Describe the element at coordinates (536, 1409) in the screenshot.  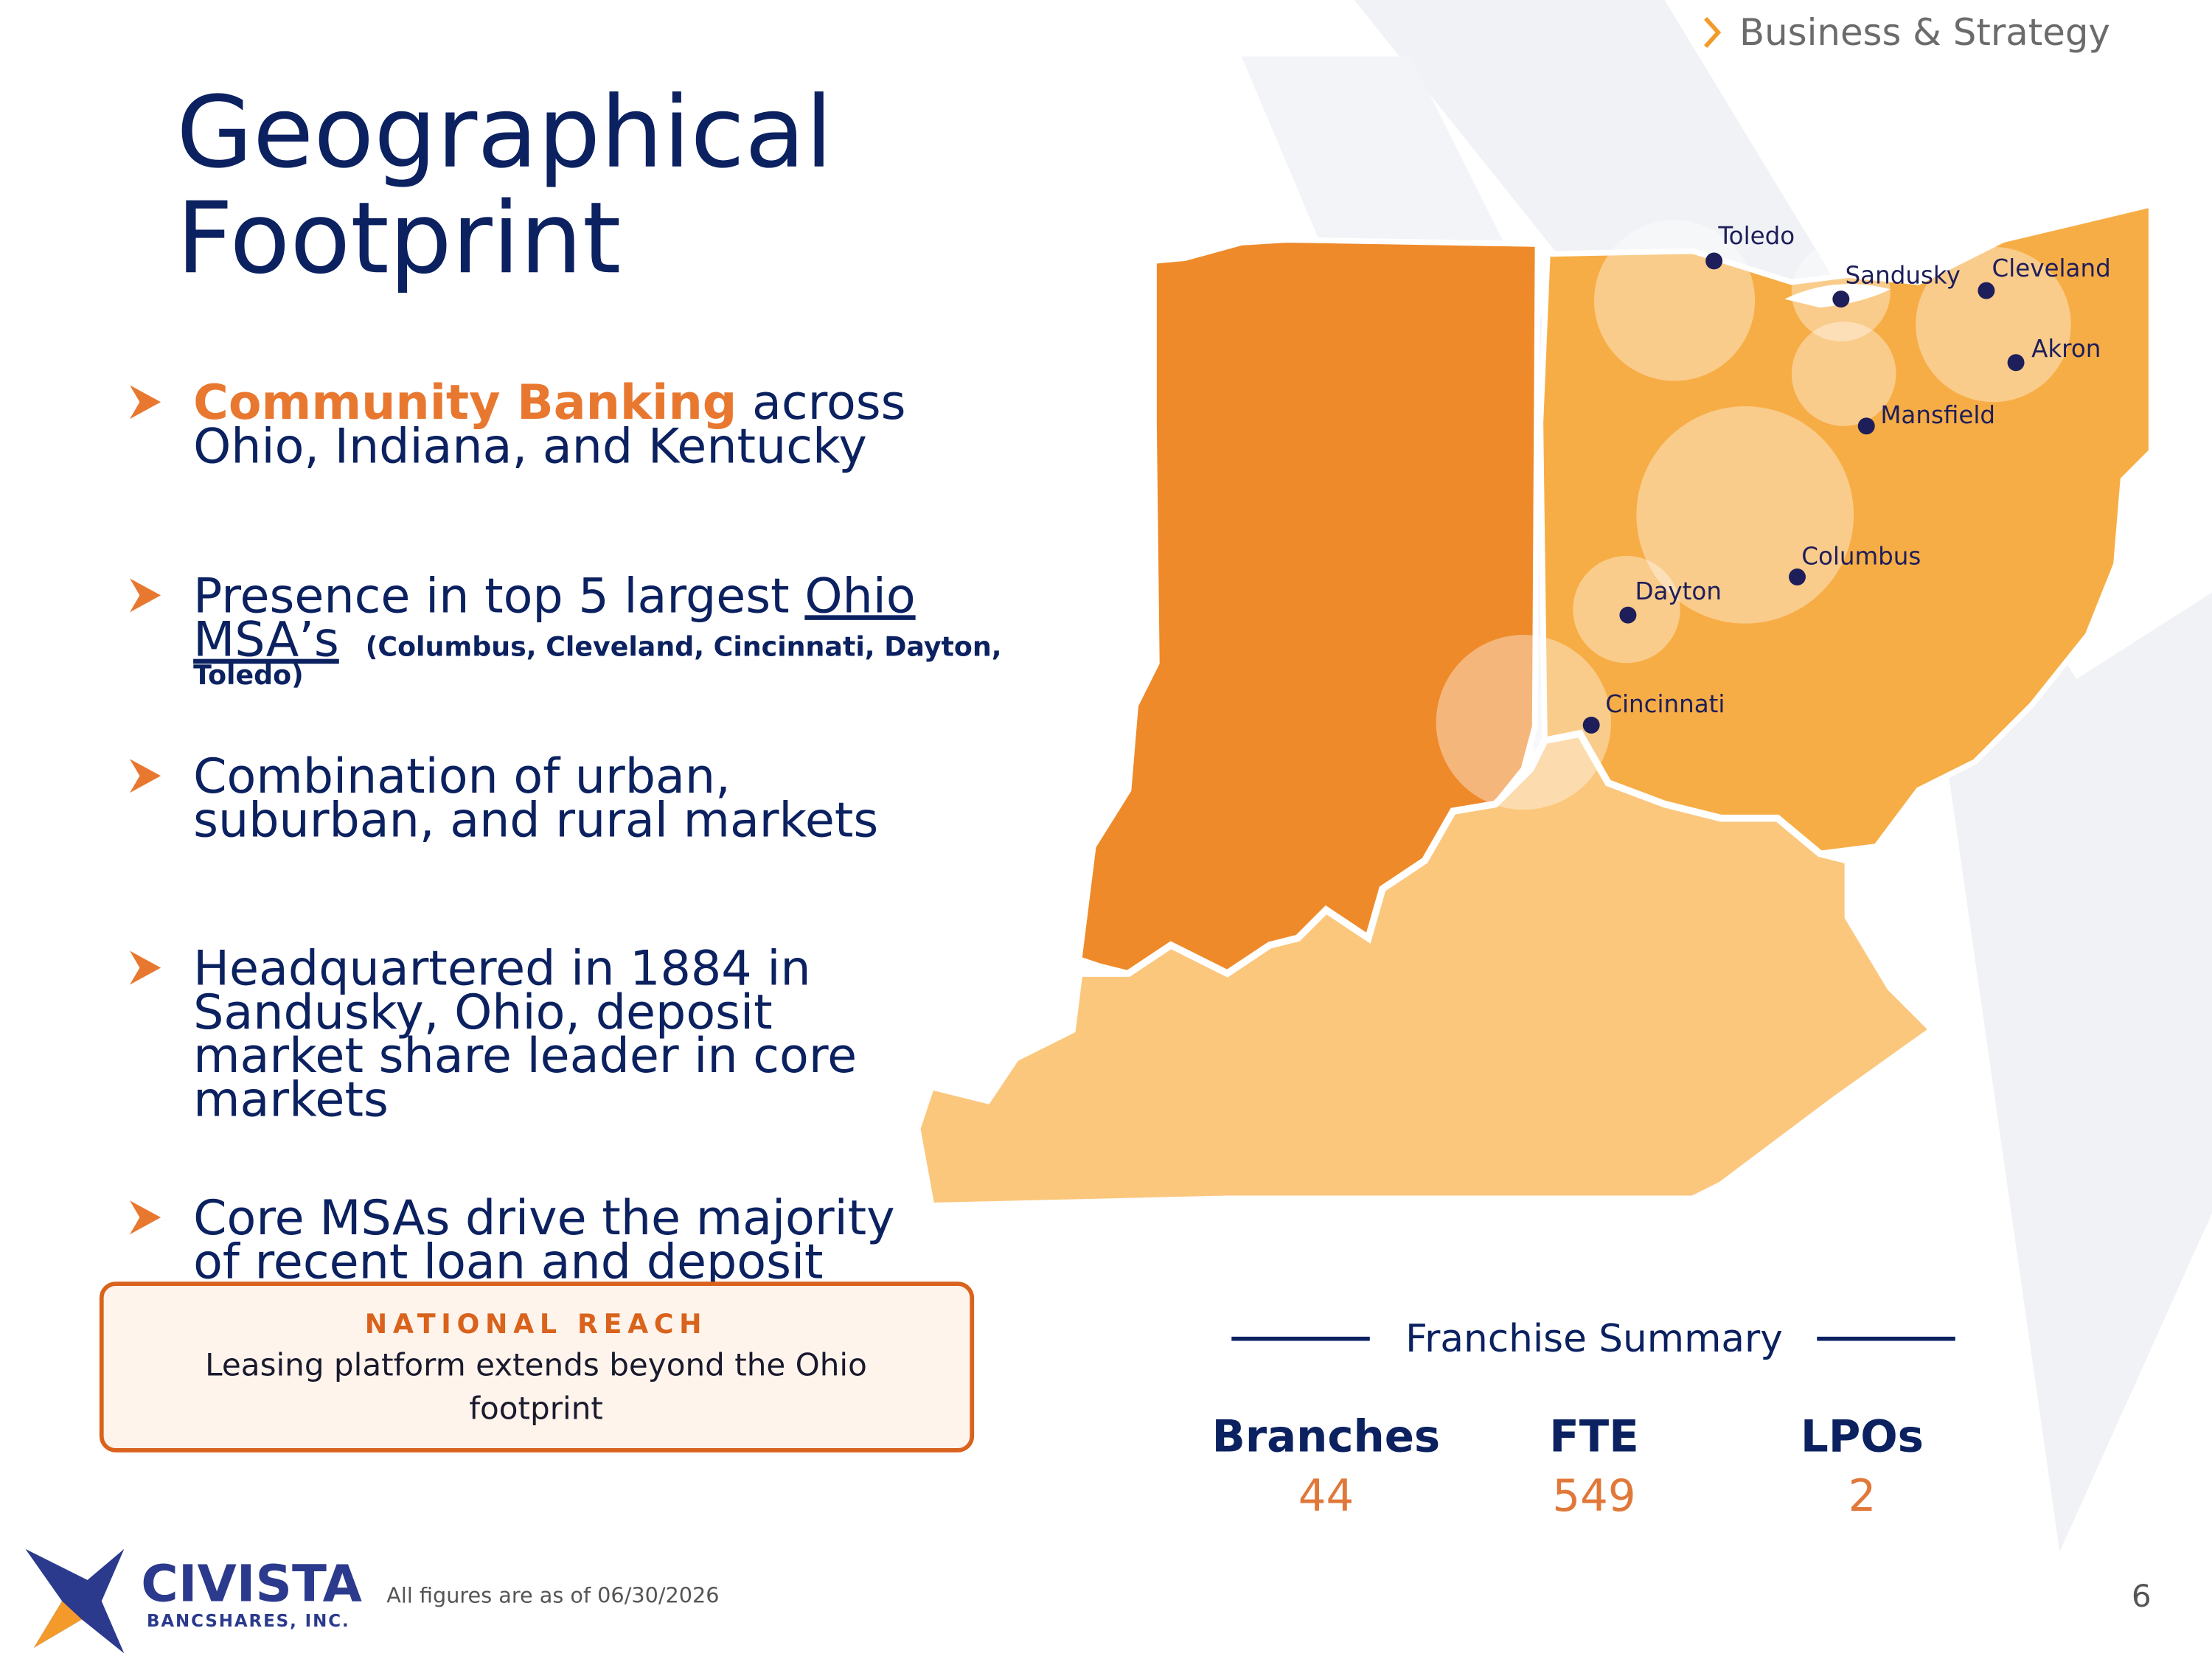
I see `callout-text: footprint` at that location.